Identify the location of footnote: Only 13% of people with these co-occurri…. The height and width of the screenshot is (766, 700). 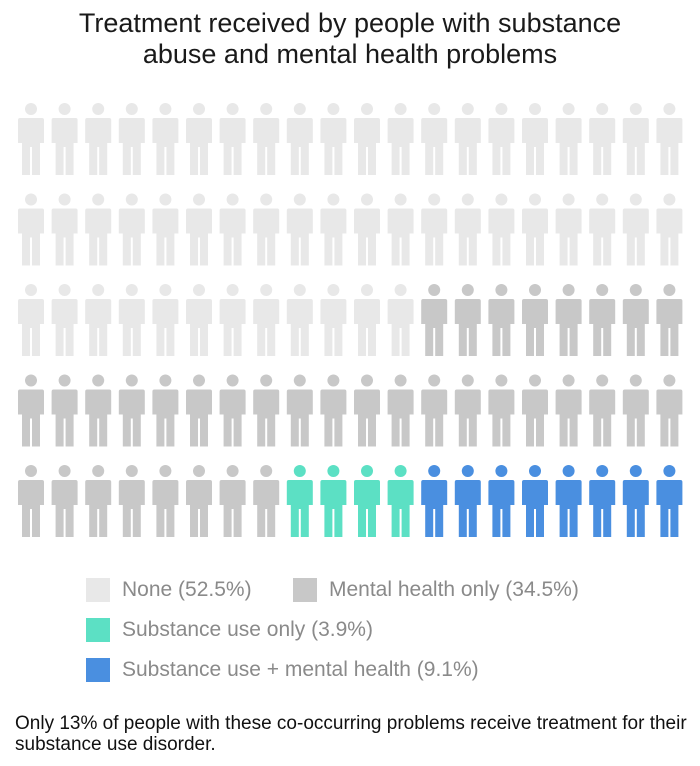
(351, 734).